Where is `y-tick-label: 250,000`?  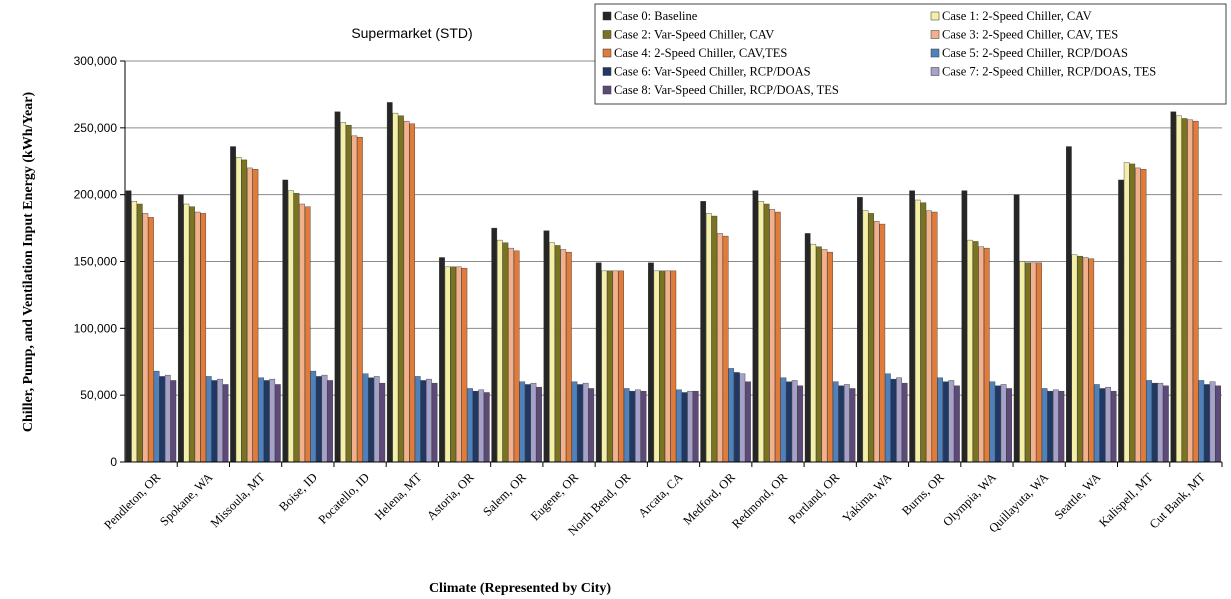
y-tick-label: 250,000 is located at coordinates (96, 128).